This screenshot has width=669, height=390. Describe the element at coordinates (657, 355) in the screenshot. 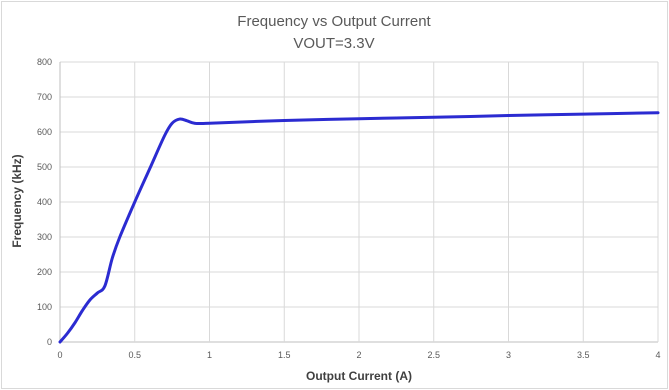

I see `x-tick-label: 4` at that location.